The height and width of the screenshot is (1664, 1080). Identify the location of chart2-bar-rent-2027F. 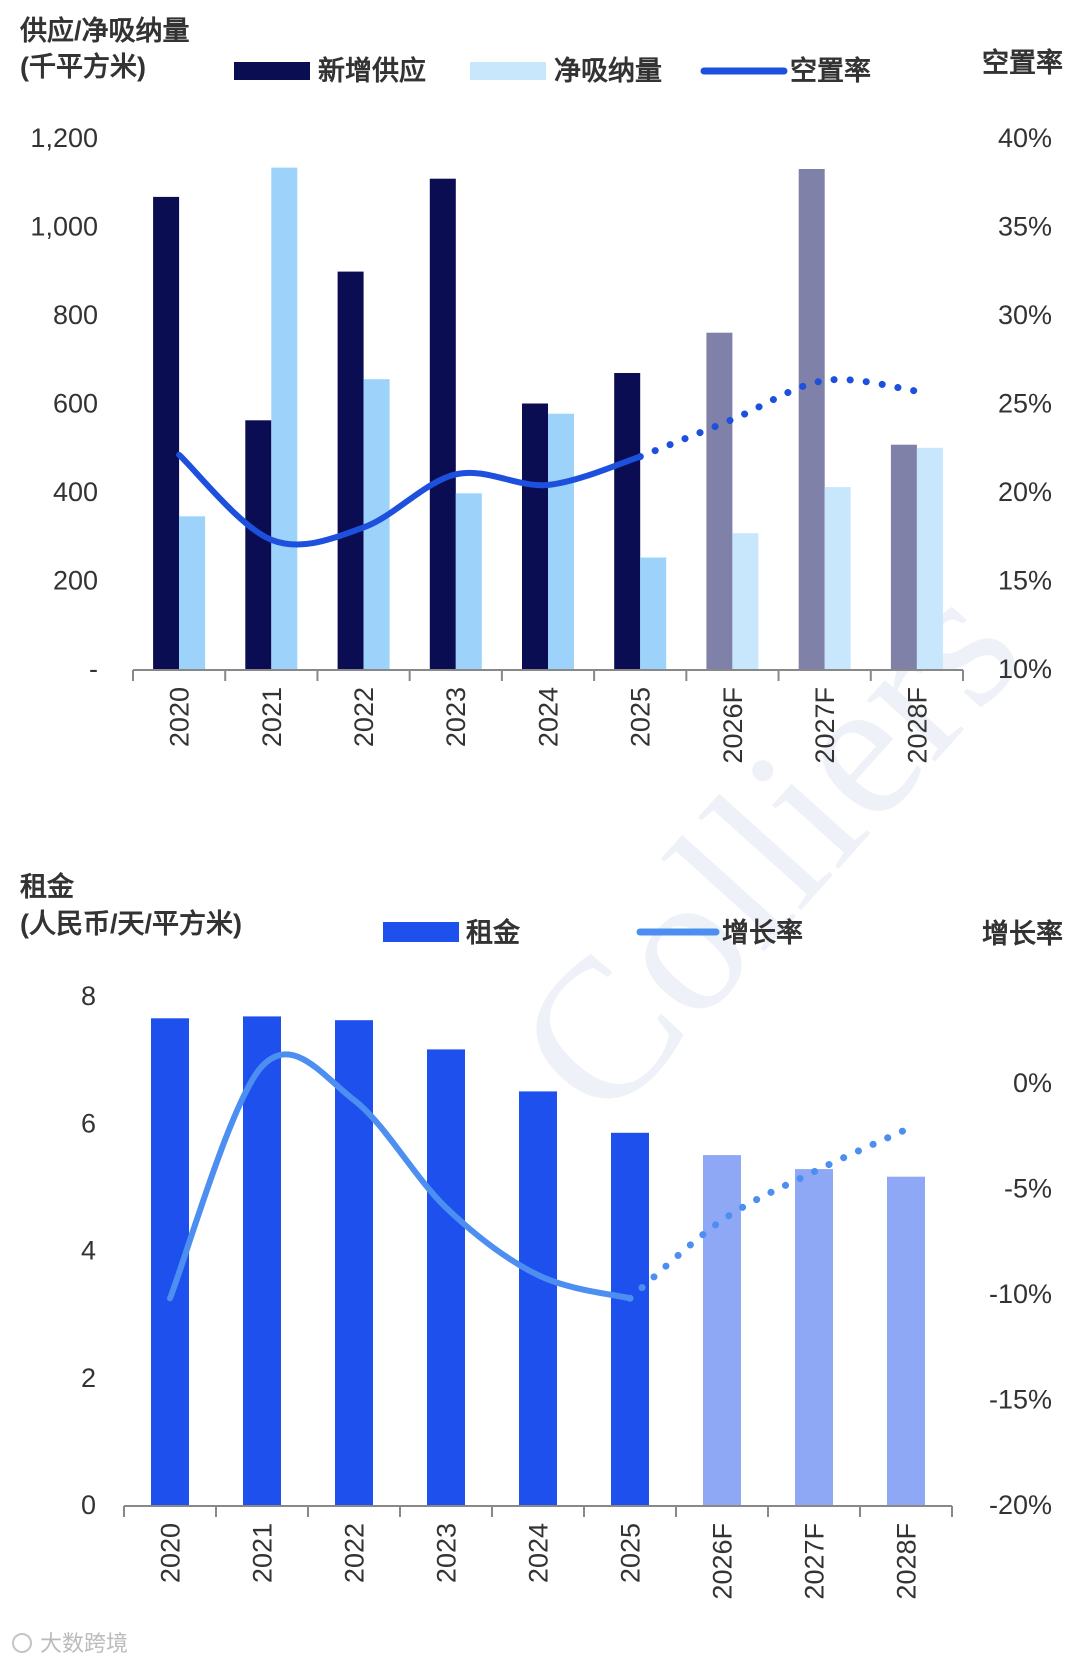
(814, 1337).